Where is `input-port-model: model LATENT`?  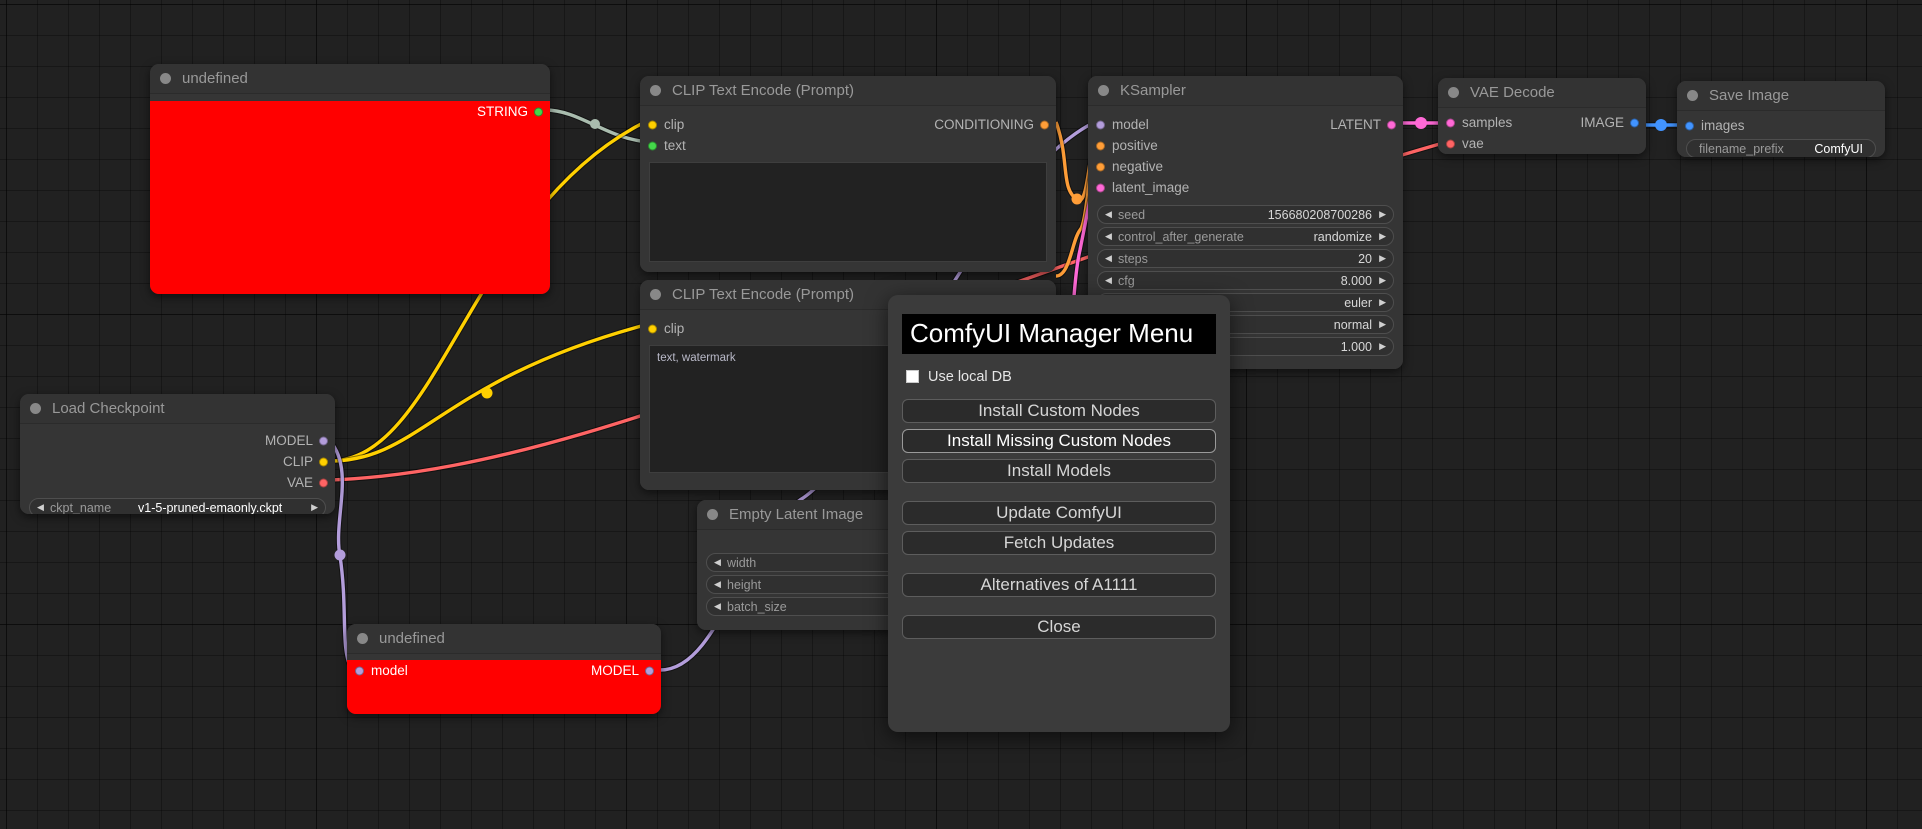 input-port-model: model LATENT is located at coordinates (1245, 124).